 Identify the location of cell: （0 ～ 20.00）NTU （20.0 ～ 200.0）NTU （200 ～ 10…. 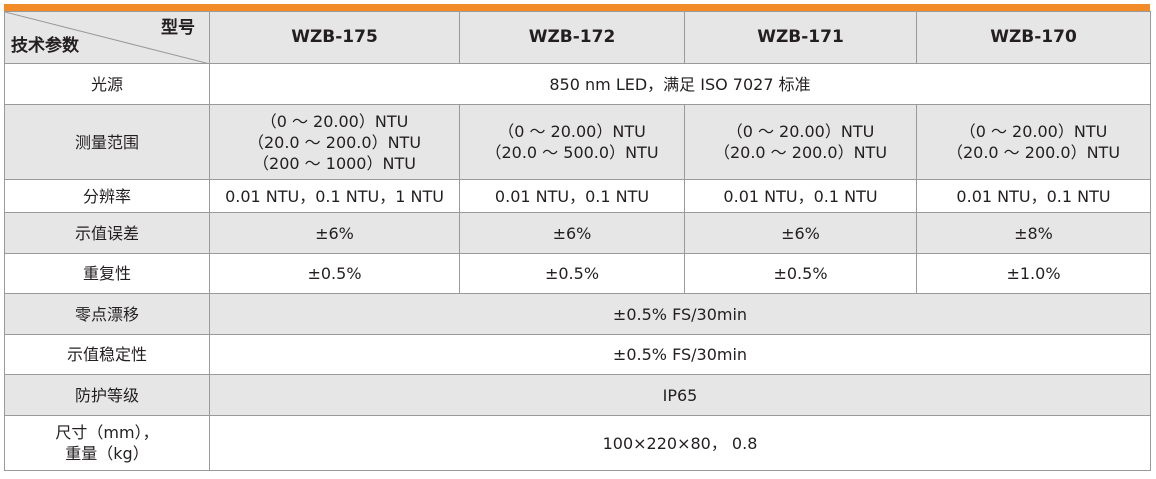
(334, 142).